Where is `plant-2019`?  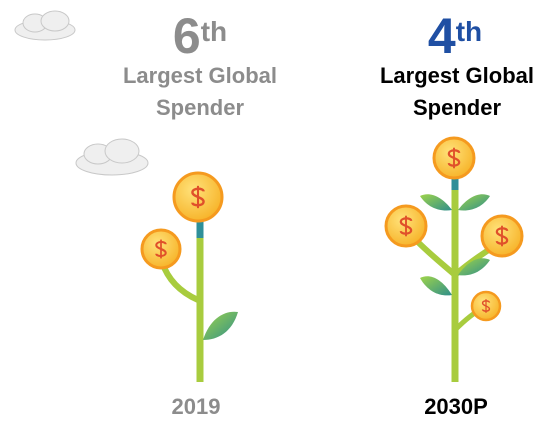 plant-2019 is located at coordinates (189, 276).